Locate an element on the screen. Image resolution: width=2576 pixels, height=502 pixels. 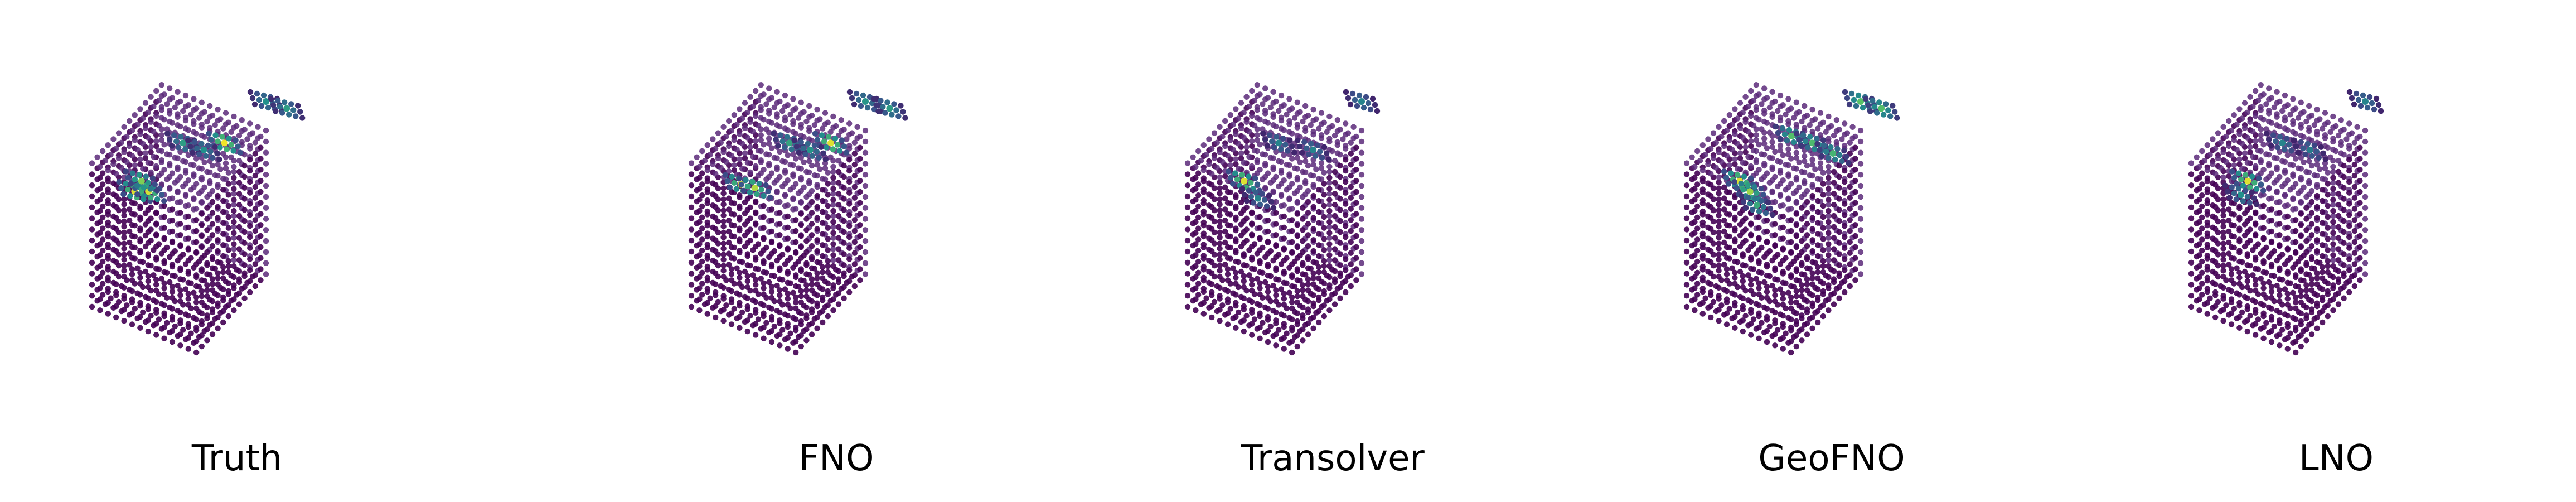
cube-points is located at coordinates (1275, 219).